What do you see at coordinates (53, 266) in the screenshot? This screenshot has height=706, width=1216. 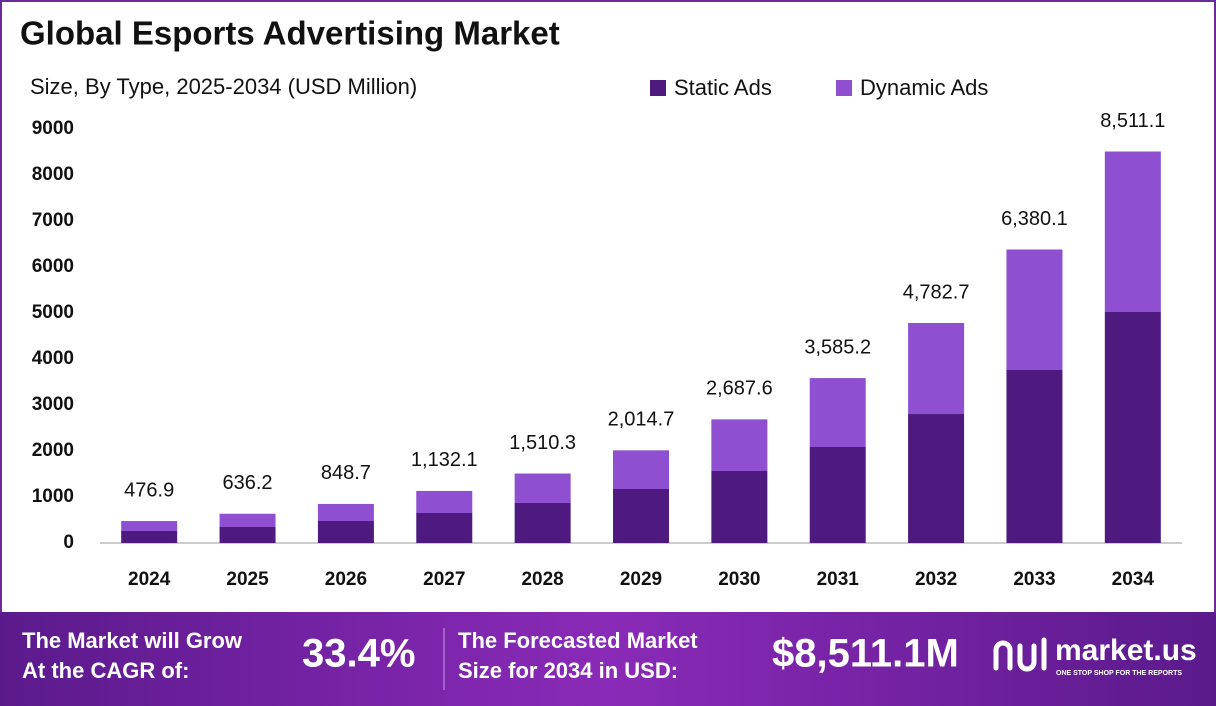 I see `y-tick-label: 6000` at bounding box center [53, 266].